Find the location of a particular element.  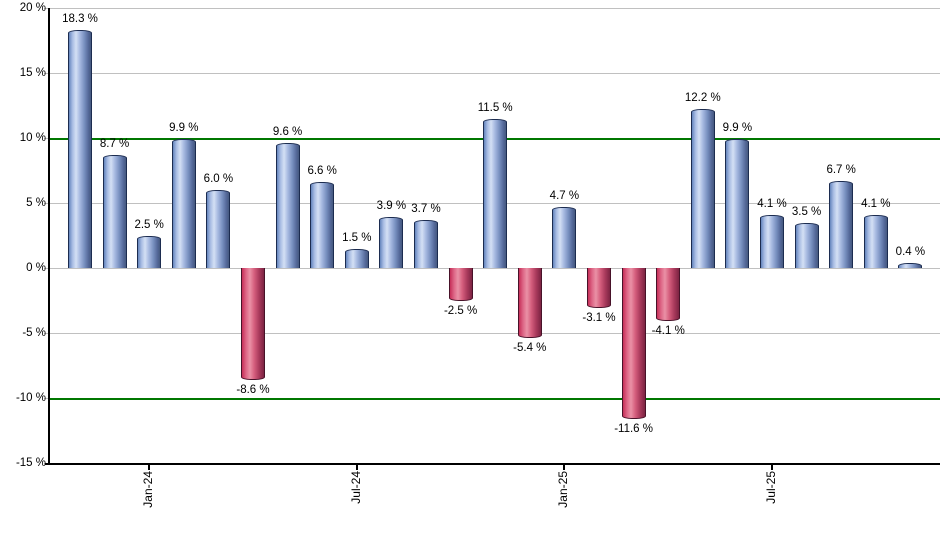

bar-value-label: 6.0 % is located at coordinates (218, 179).